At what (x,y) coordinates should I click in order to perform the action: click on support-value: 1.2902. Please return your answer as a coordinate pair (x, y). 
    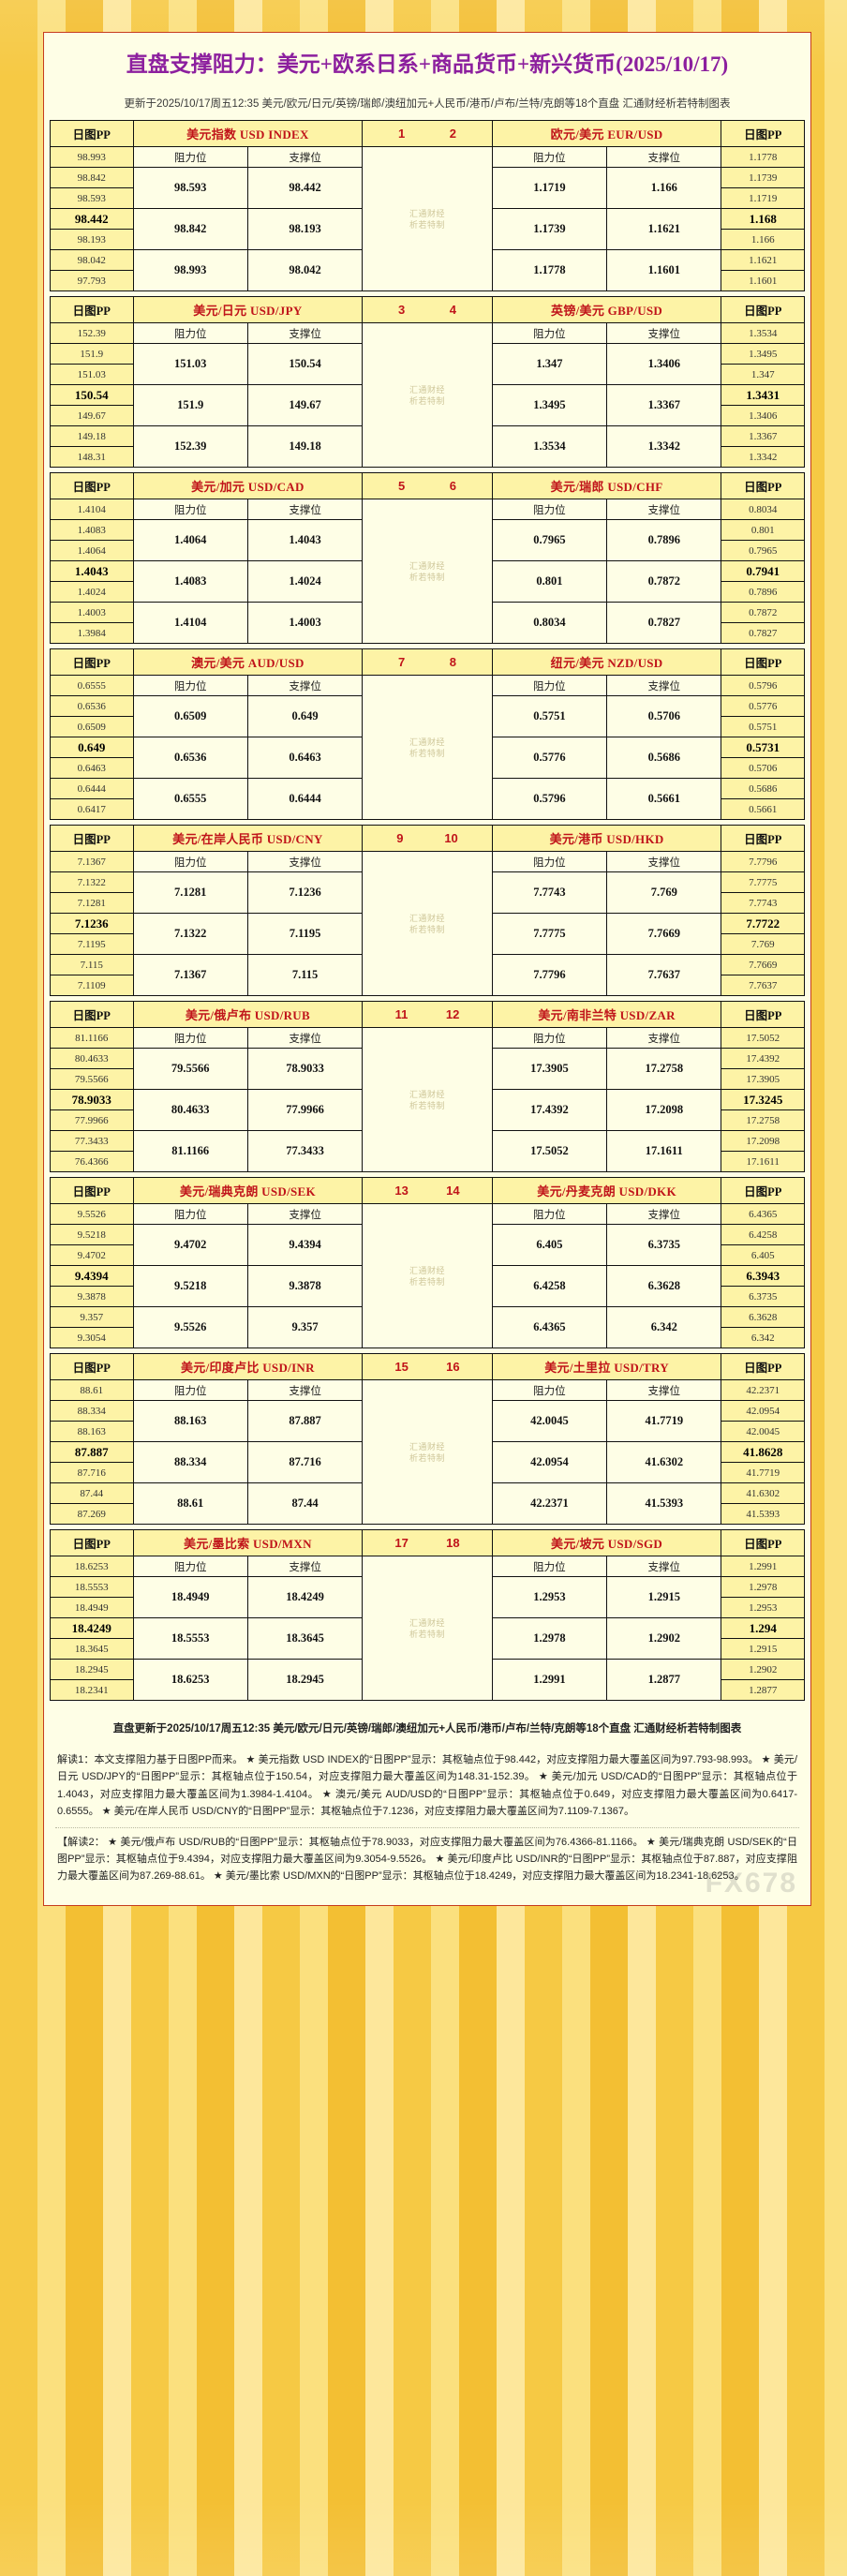
    Looking at the image, I should click on (664, 1638).